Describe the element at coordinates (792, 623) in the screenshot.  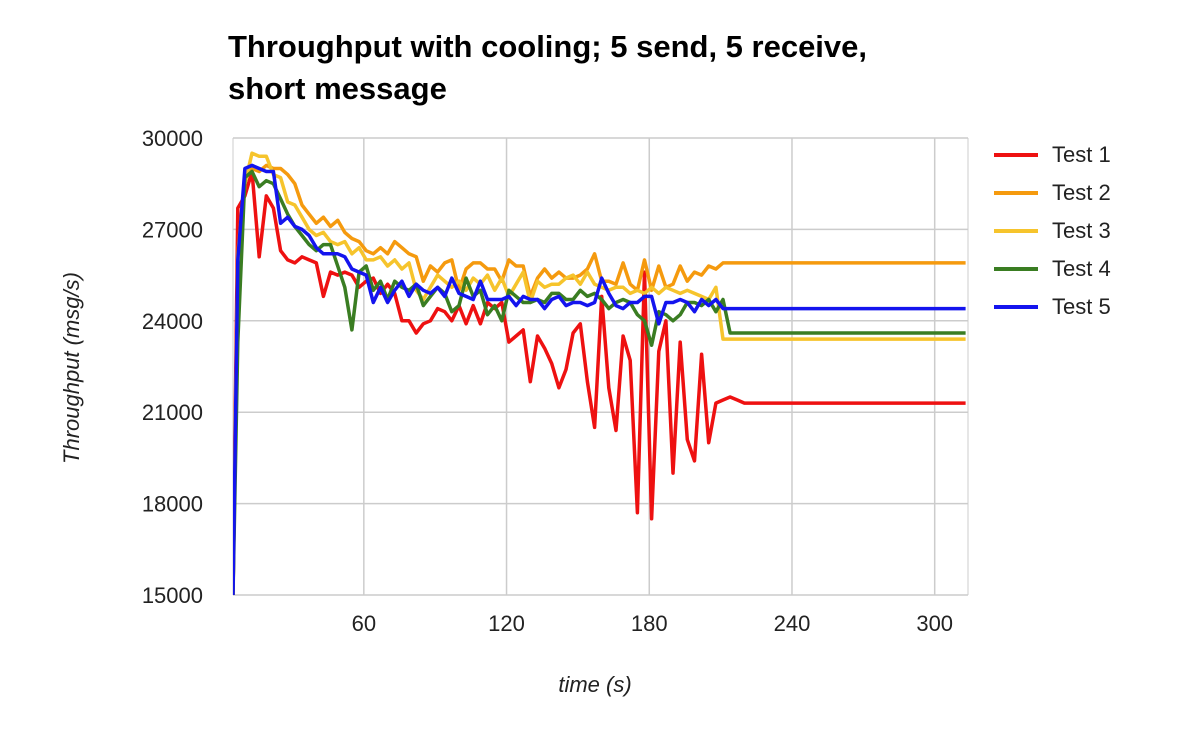
I see `x-tick-label: 240` at that location.